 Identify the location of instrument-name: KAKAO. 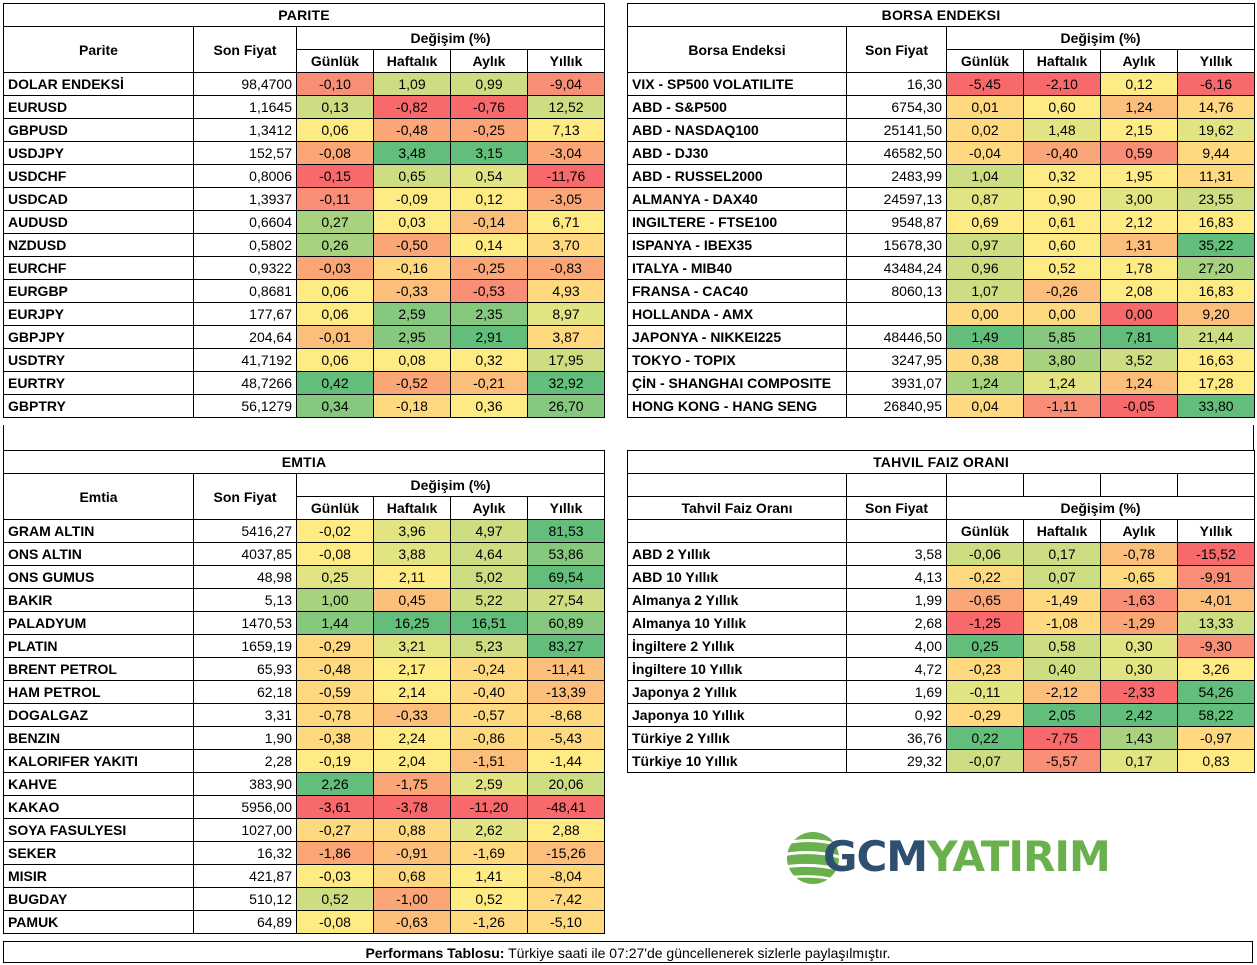
(98, 807).